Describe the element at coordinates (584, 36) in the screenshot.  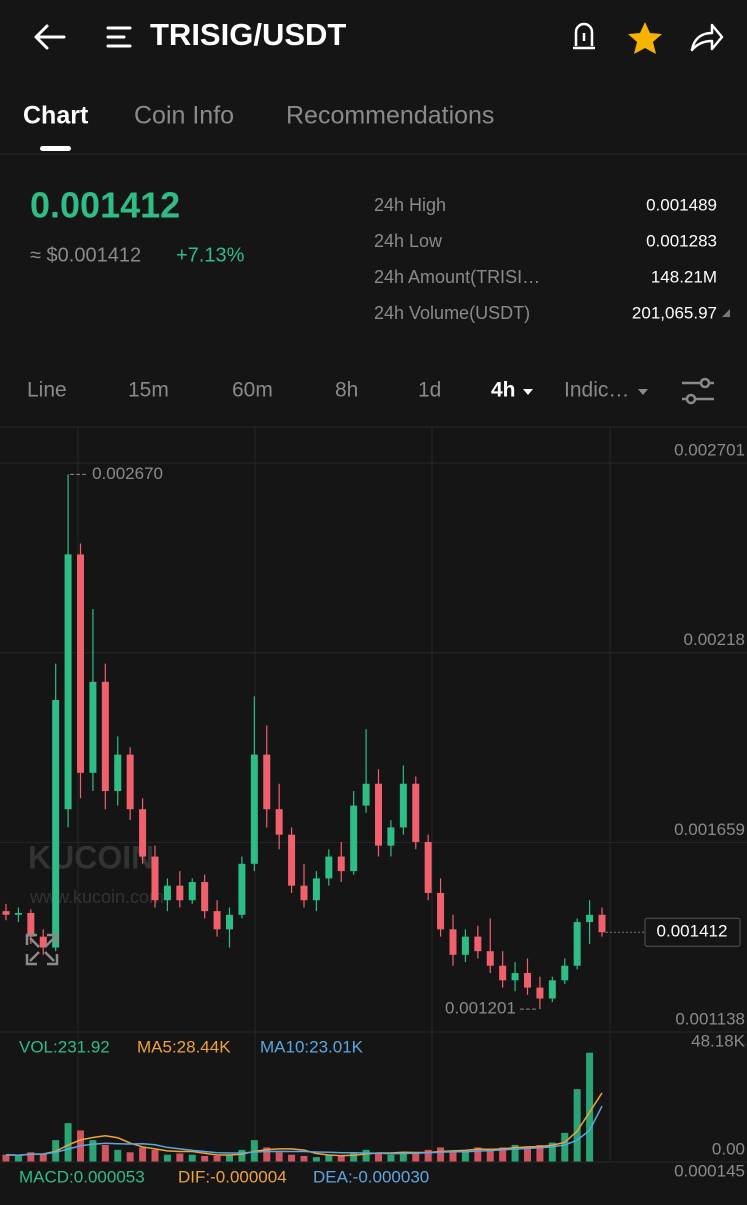
I see `alert-icon` at that location.